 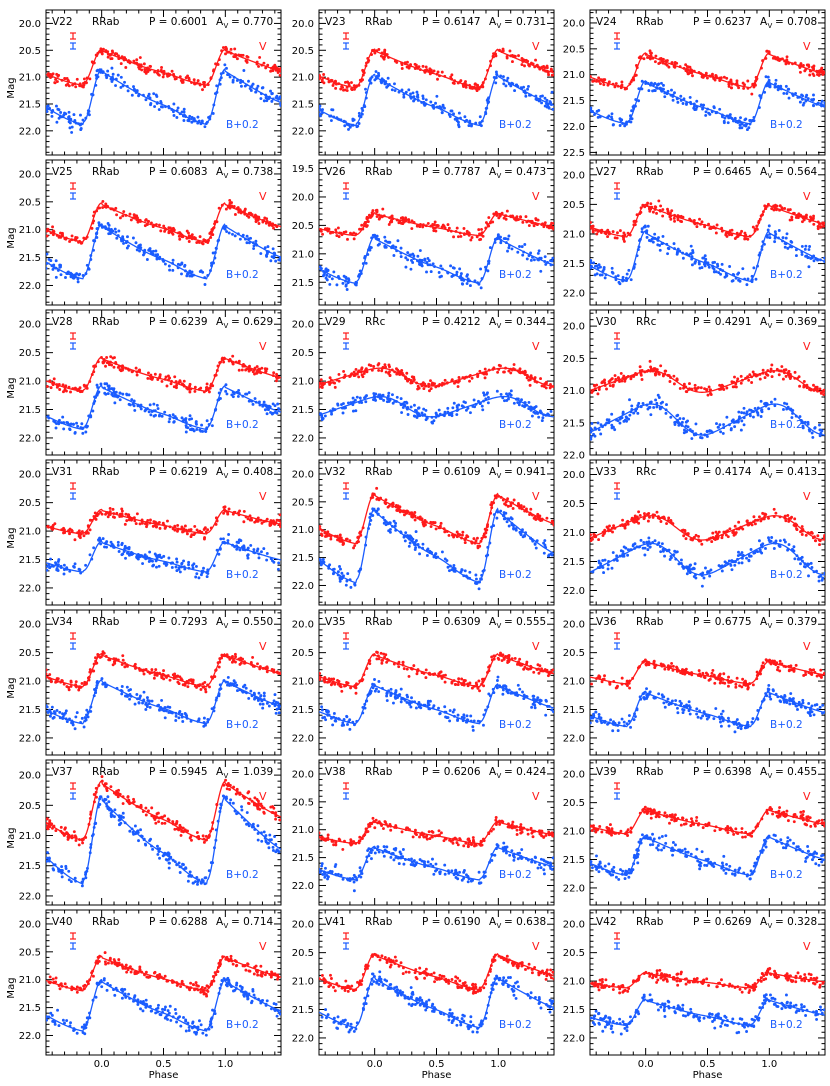 I want to click on period-label: P = 0.6465, so click(x=722, y=172).